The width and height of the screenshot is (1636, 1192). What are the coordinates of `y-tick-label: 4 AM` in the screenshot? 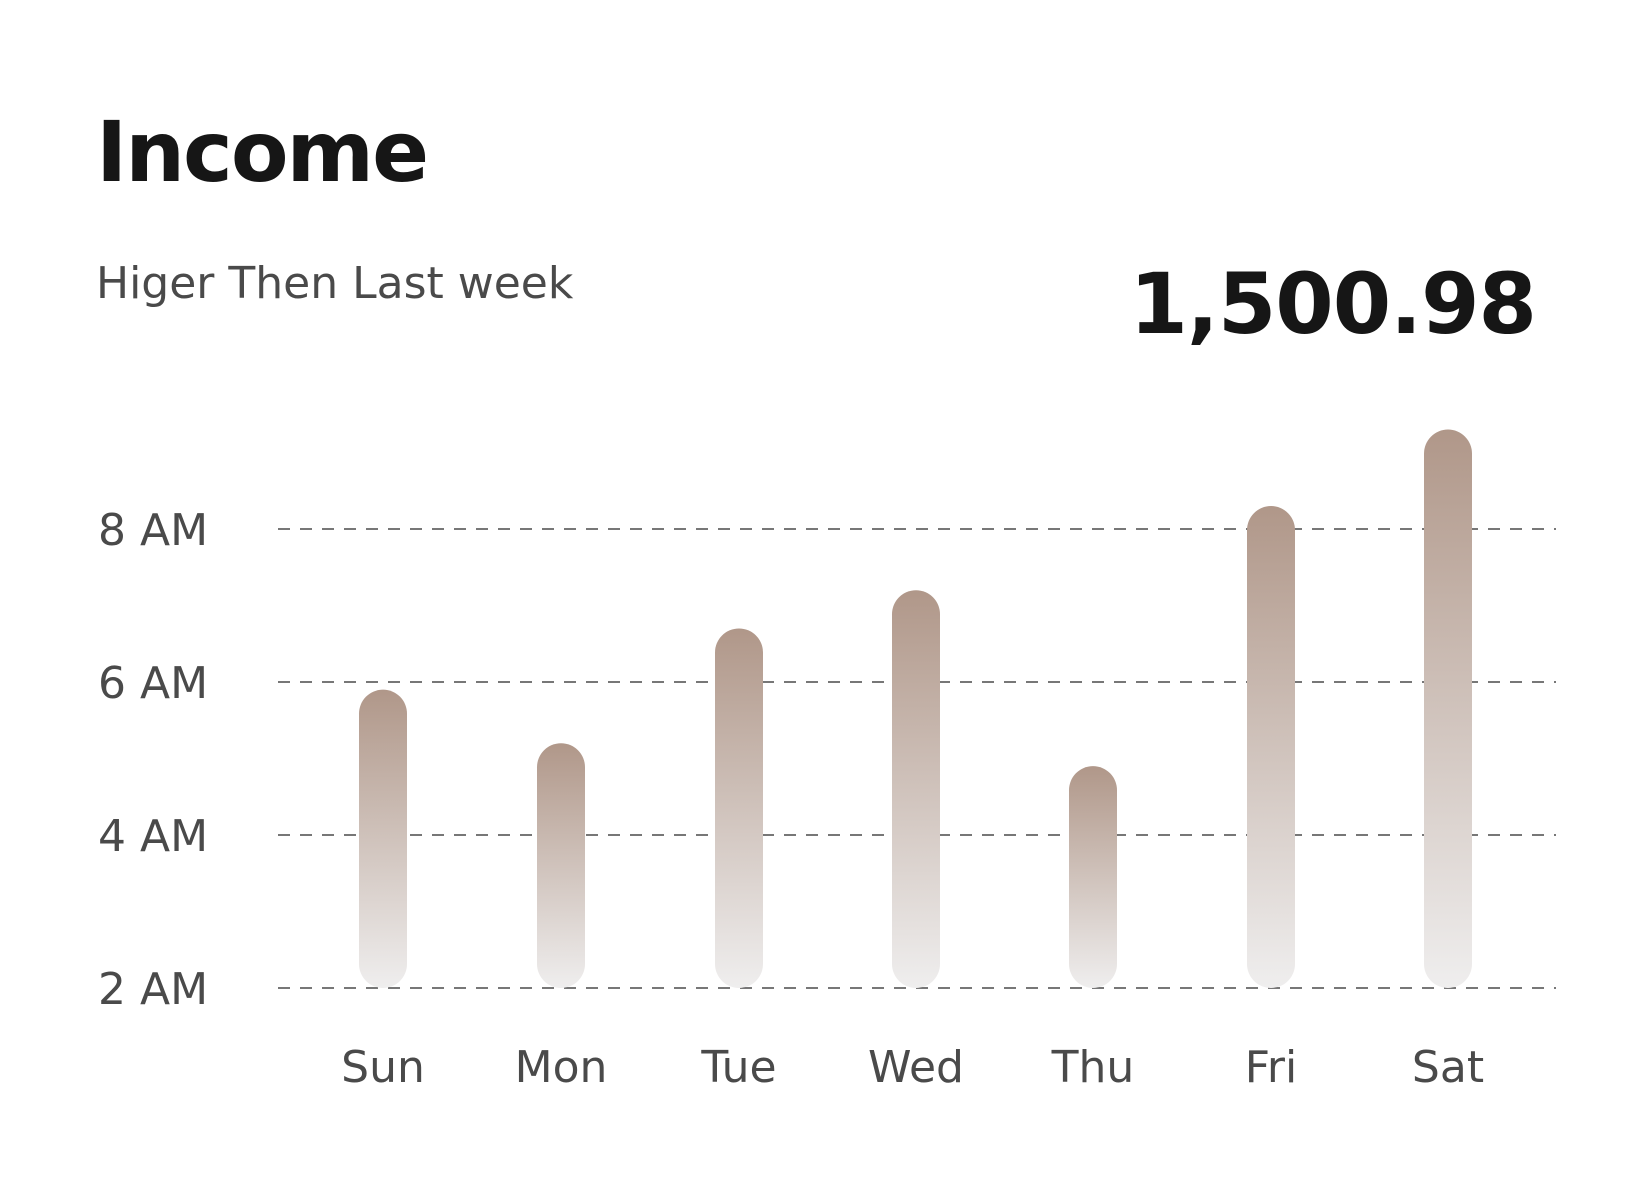 It's located at (153, 836).